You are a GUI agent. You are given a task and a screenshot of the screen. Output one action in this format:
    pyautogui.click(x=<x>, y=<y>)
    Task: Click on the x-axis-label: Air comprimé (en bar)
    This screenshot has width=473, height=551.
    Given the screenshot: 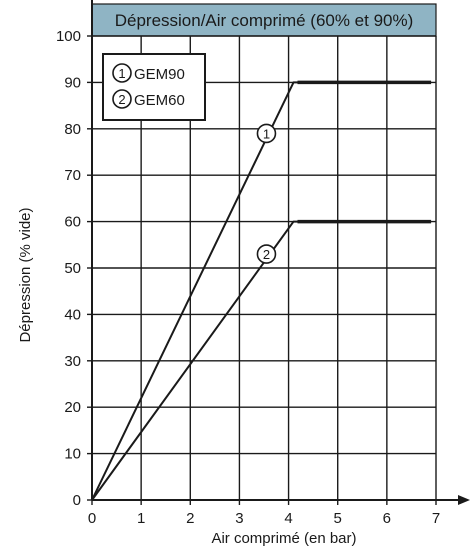 What is the action you would take?
    pyautogui.click(x=283, y=538)
    